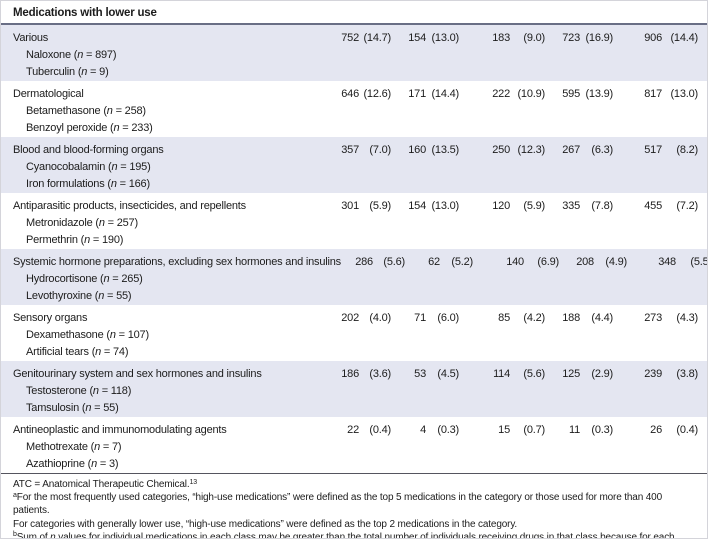 Image resolution: width=708 pixels, height=539 pixels. Describe the element at coordinates (653, 38) in the screenshot. I see `n-value: 906` at that location.